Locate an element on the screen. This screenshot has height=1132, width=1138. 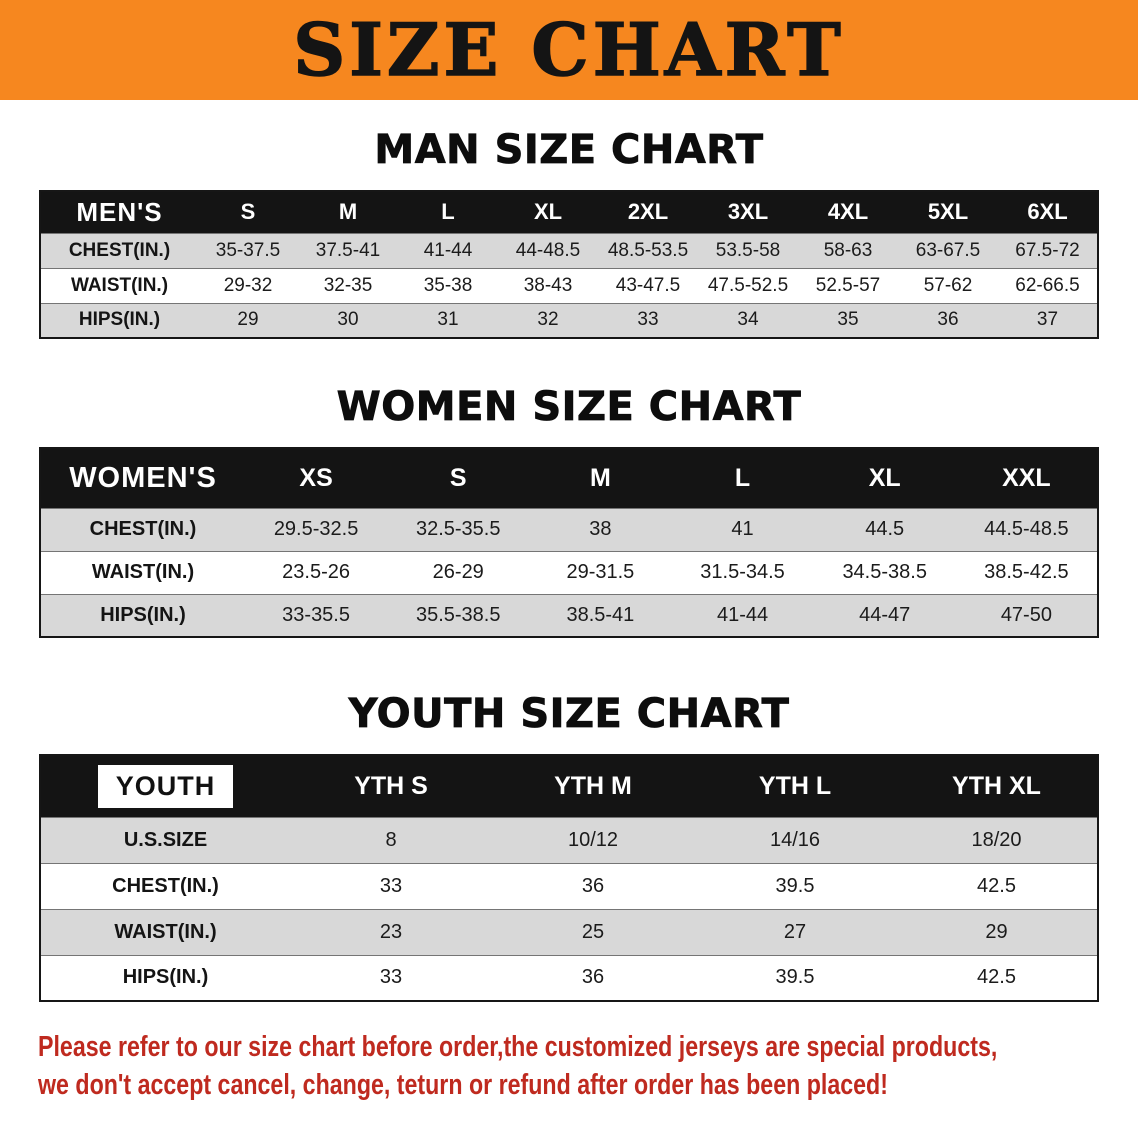
size-value: 32.5-35.5 is located at coordinates (458, 529).